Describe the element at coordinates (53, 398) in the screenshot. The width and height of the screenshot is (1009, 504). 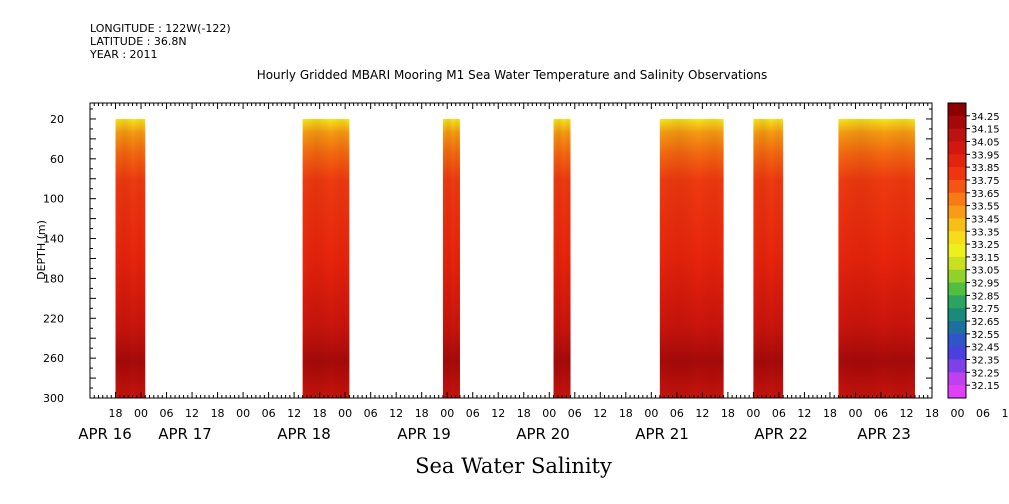
I see `y-tick-label: 300` at that location.